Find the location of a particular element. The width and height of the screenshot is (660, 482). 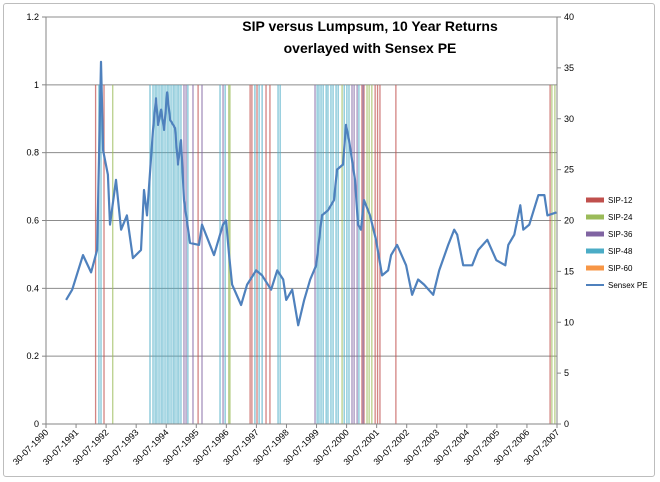

chart-title-line2: overlayed with Sensex PE is located at coordinates (370, 48).